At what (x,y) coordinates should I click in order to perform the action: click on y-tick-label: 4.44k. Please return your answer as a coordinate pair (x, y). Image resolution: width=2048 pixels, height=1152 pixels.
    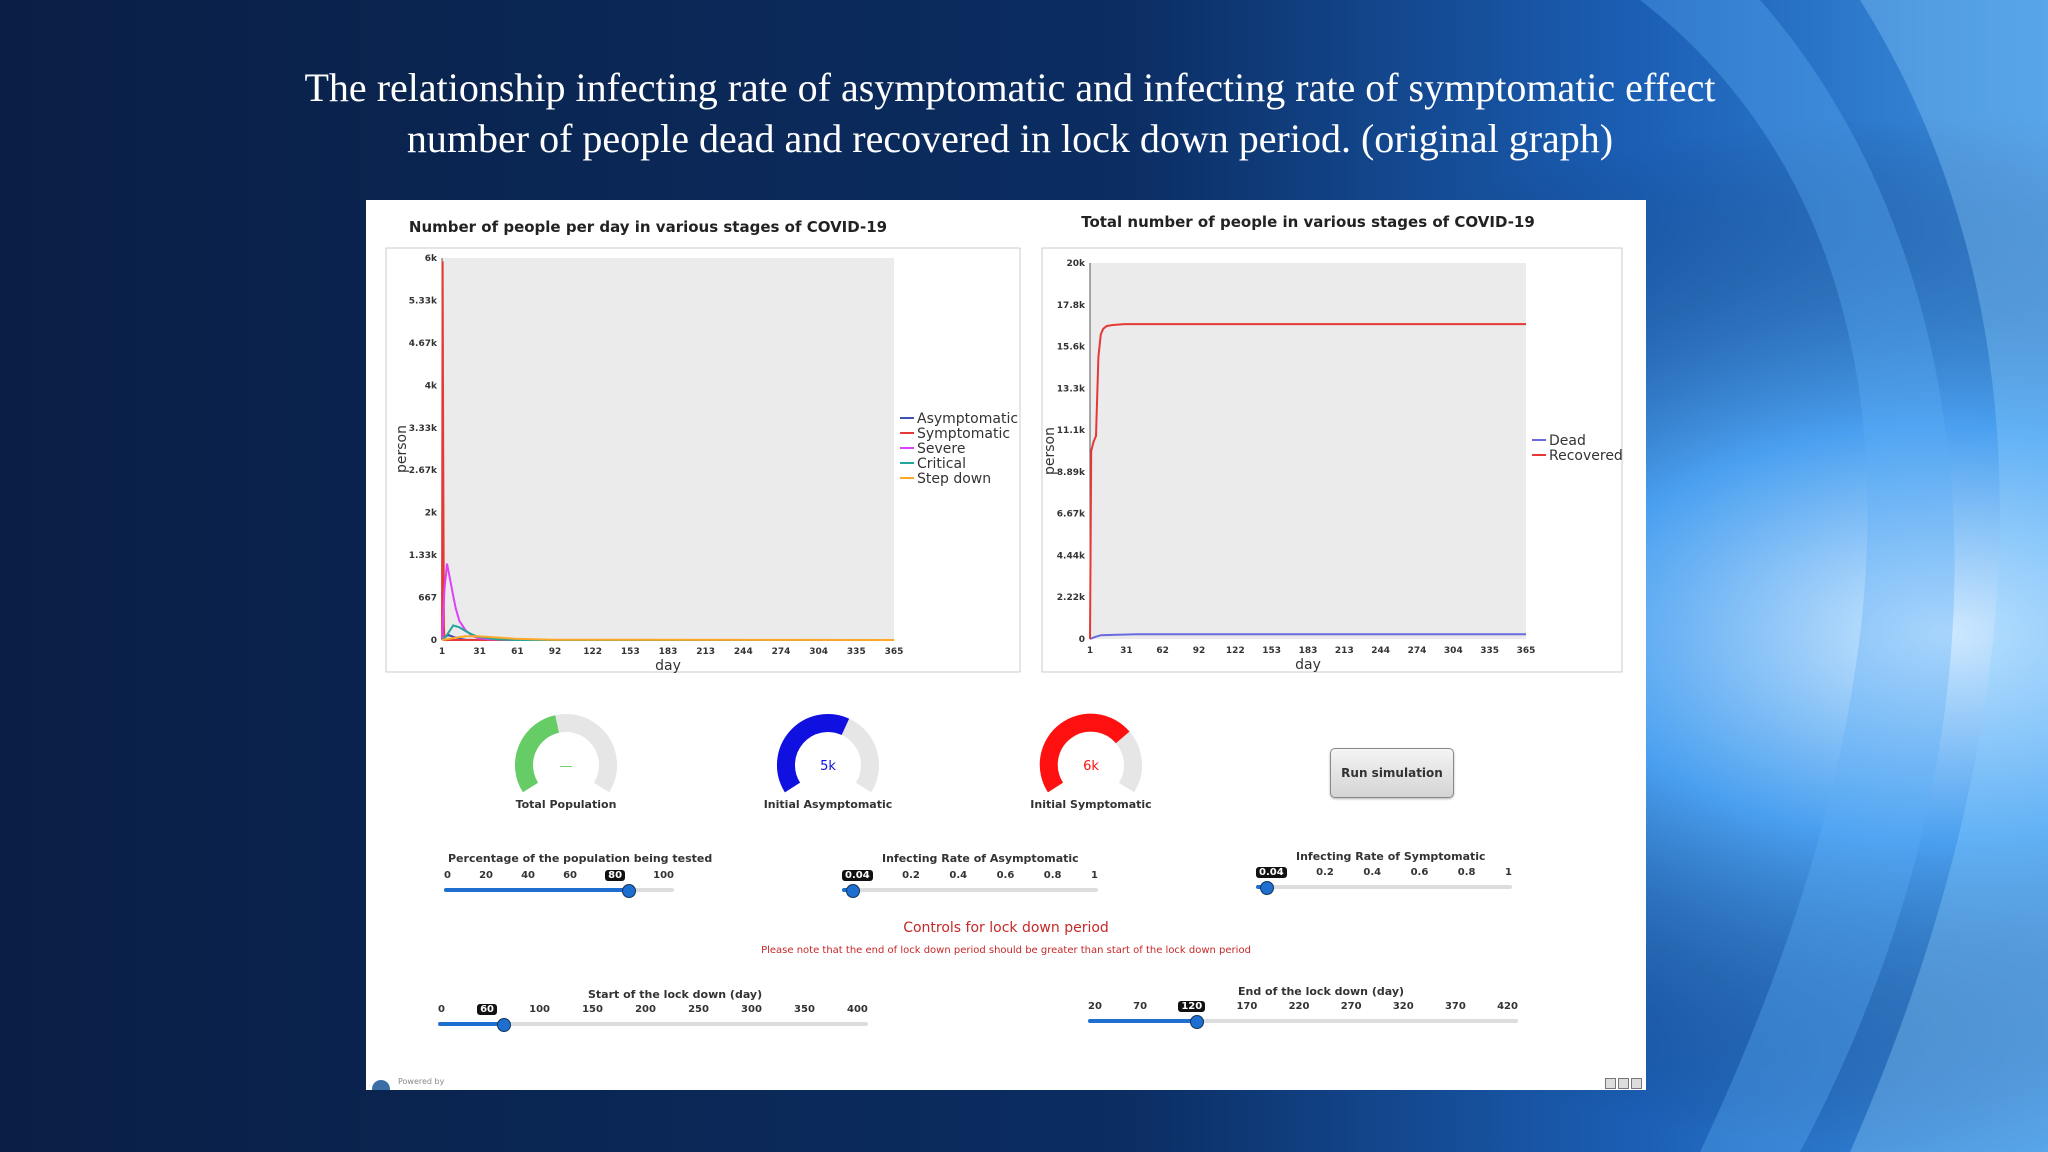
    Looking at the image, I should click on (1071, 556).